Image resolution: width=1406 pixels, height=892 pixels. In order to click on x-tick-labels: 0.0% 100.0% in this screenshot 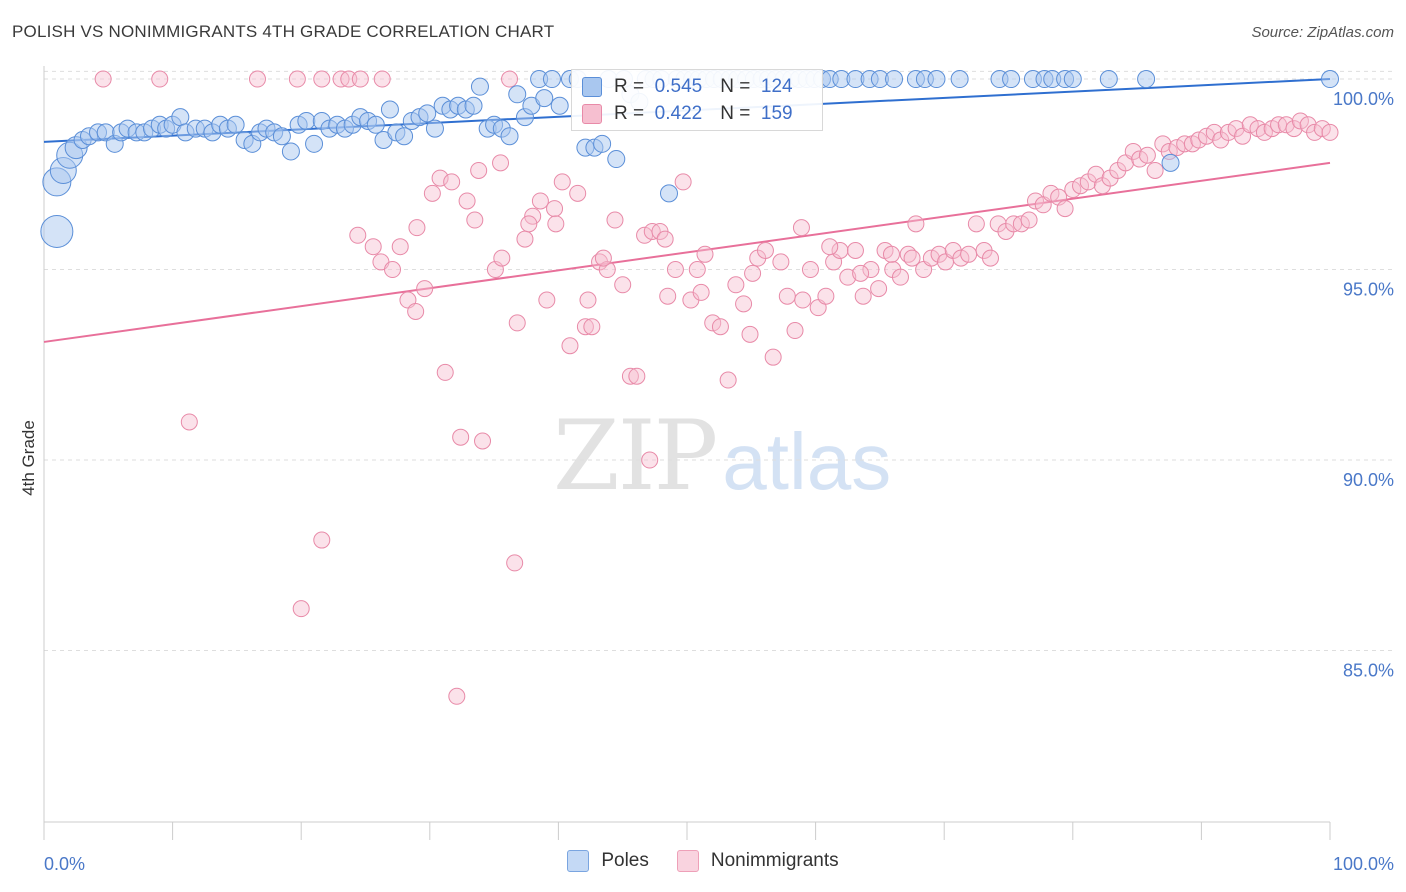, I will do `click(719, 864)`.